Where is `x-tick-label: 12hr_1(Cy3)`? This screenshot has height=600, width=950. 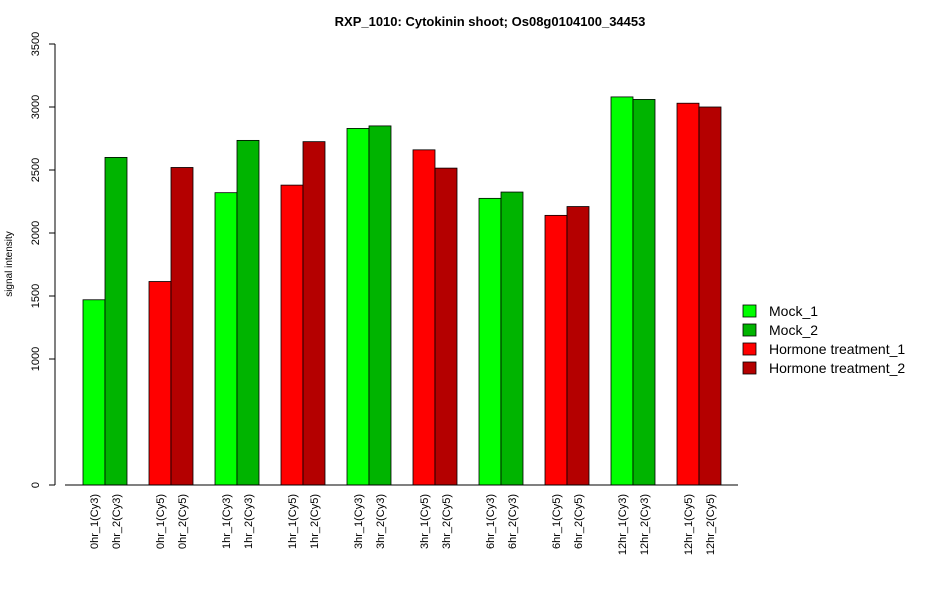 x-tick-label: 12hr_1(Cy3) is located at coordinates (623, 524).